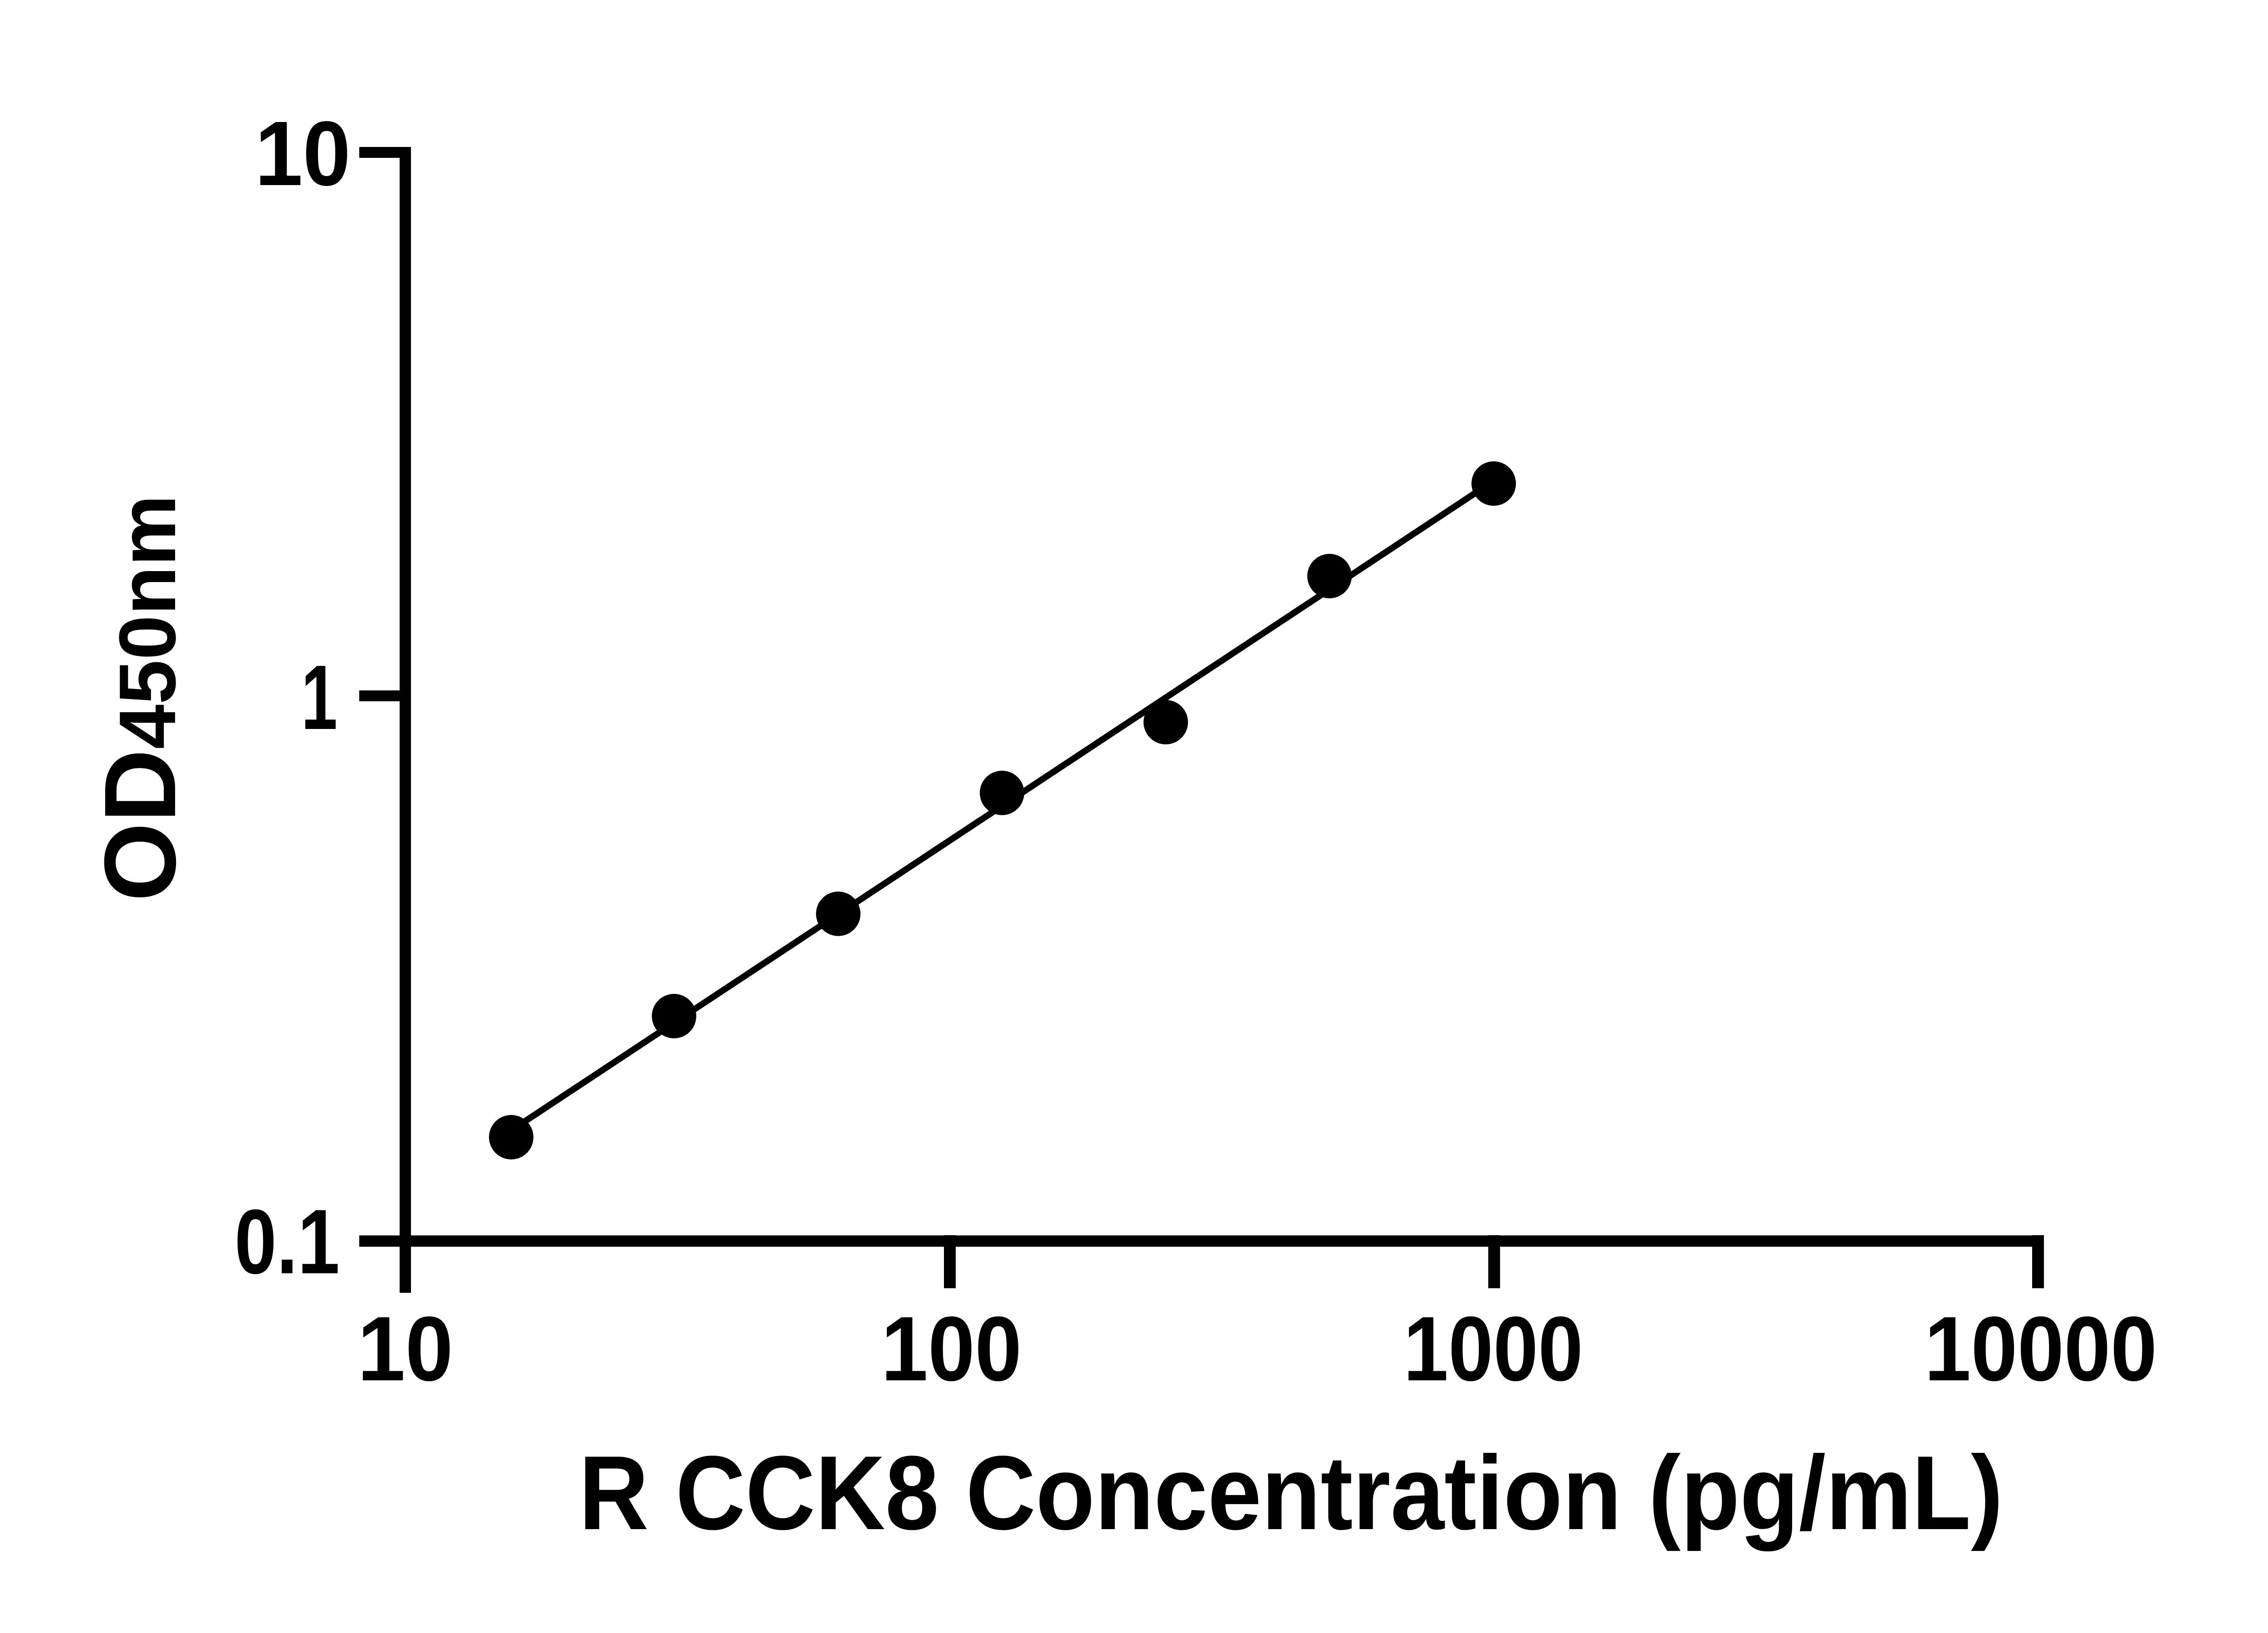  Describe the element at coordinates (319, 697) in the screenshot. I see `svg-text: 1` at that location.